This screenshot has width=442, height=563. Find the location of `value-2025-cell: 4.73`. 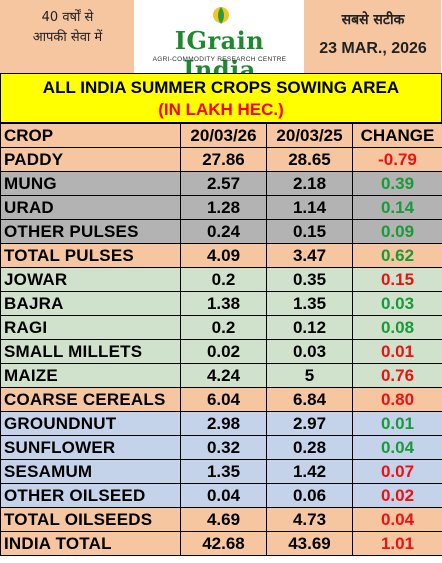

value-2025-cell: 4.73 is located at coordinates (309, 519).